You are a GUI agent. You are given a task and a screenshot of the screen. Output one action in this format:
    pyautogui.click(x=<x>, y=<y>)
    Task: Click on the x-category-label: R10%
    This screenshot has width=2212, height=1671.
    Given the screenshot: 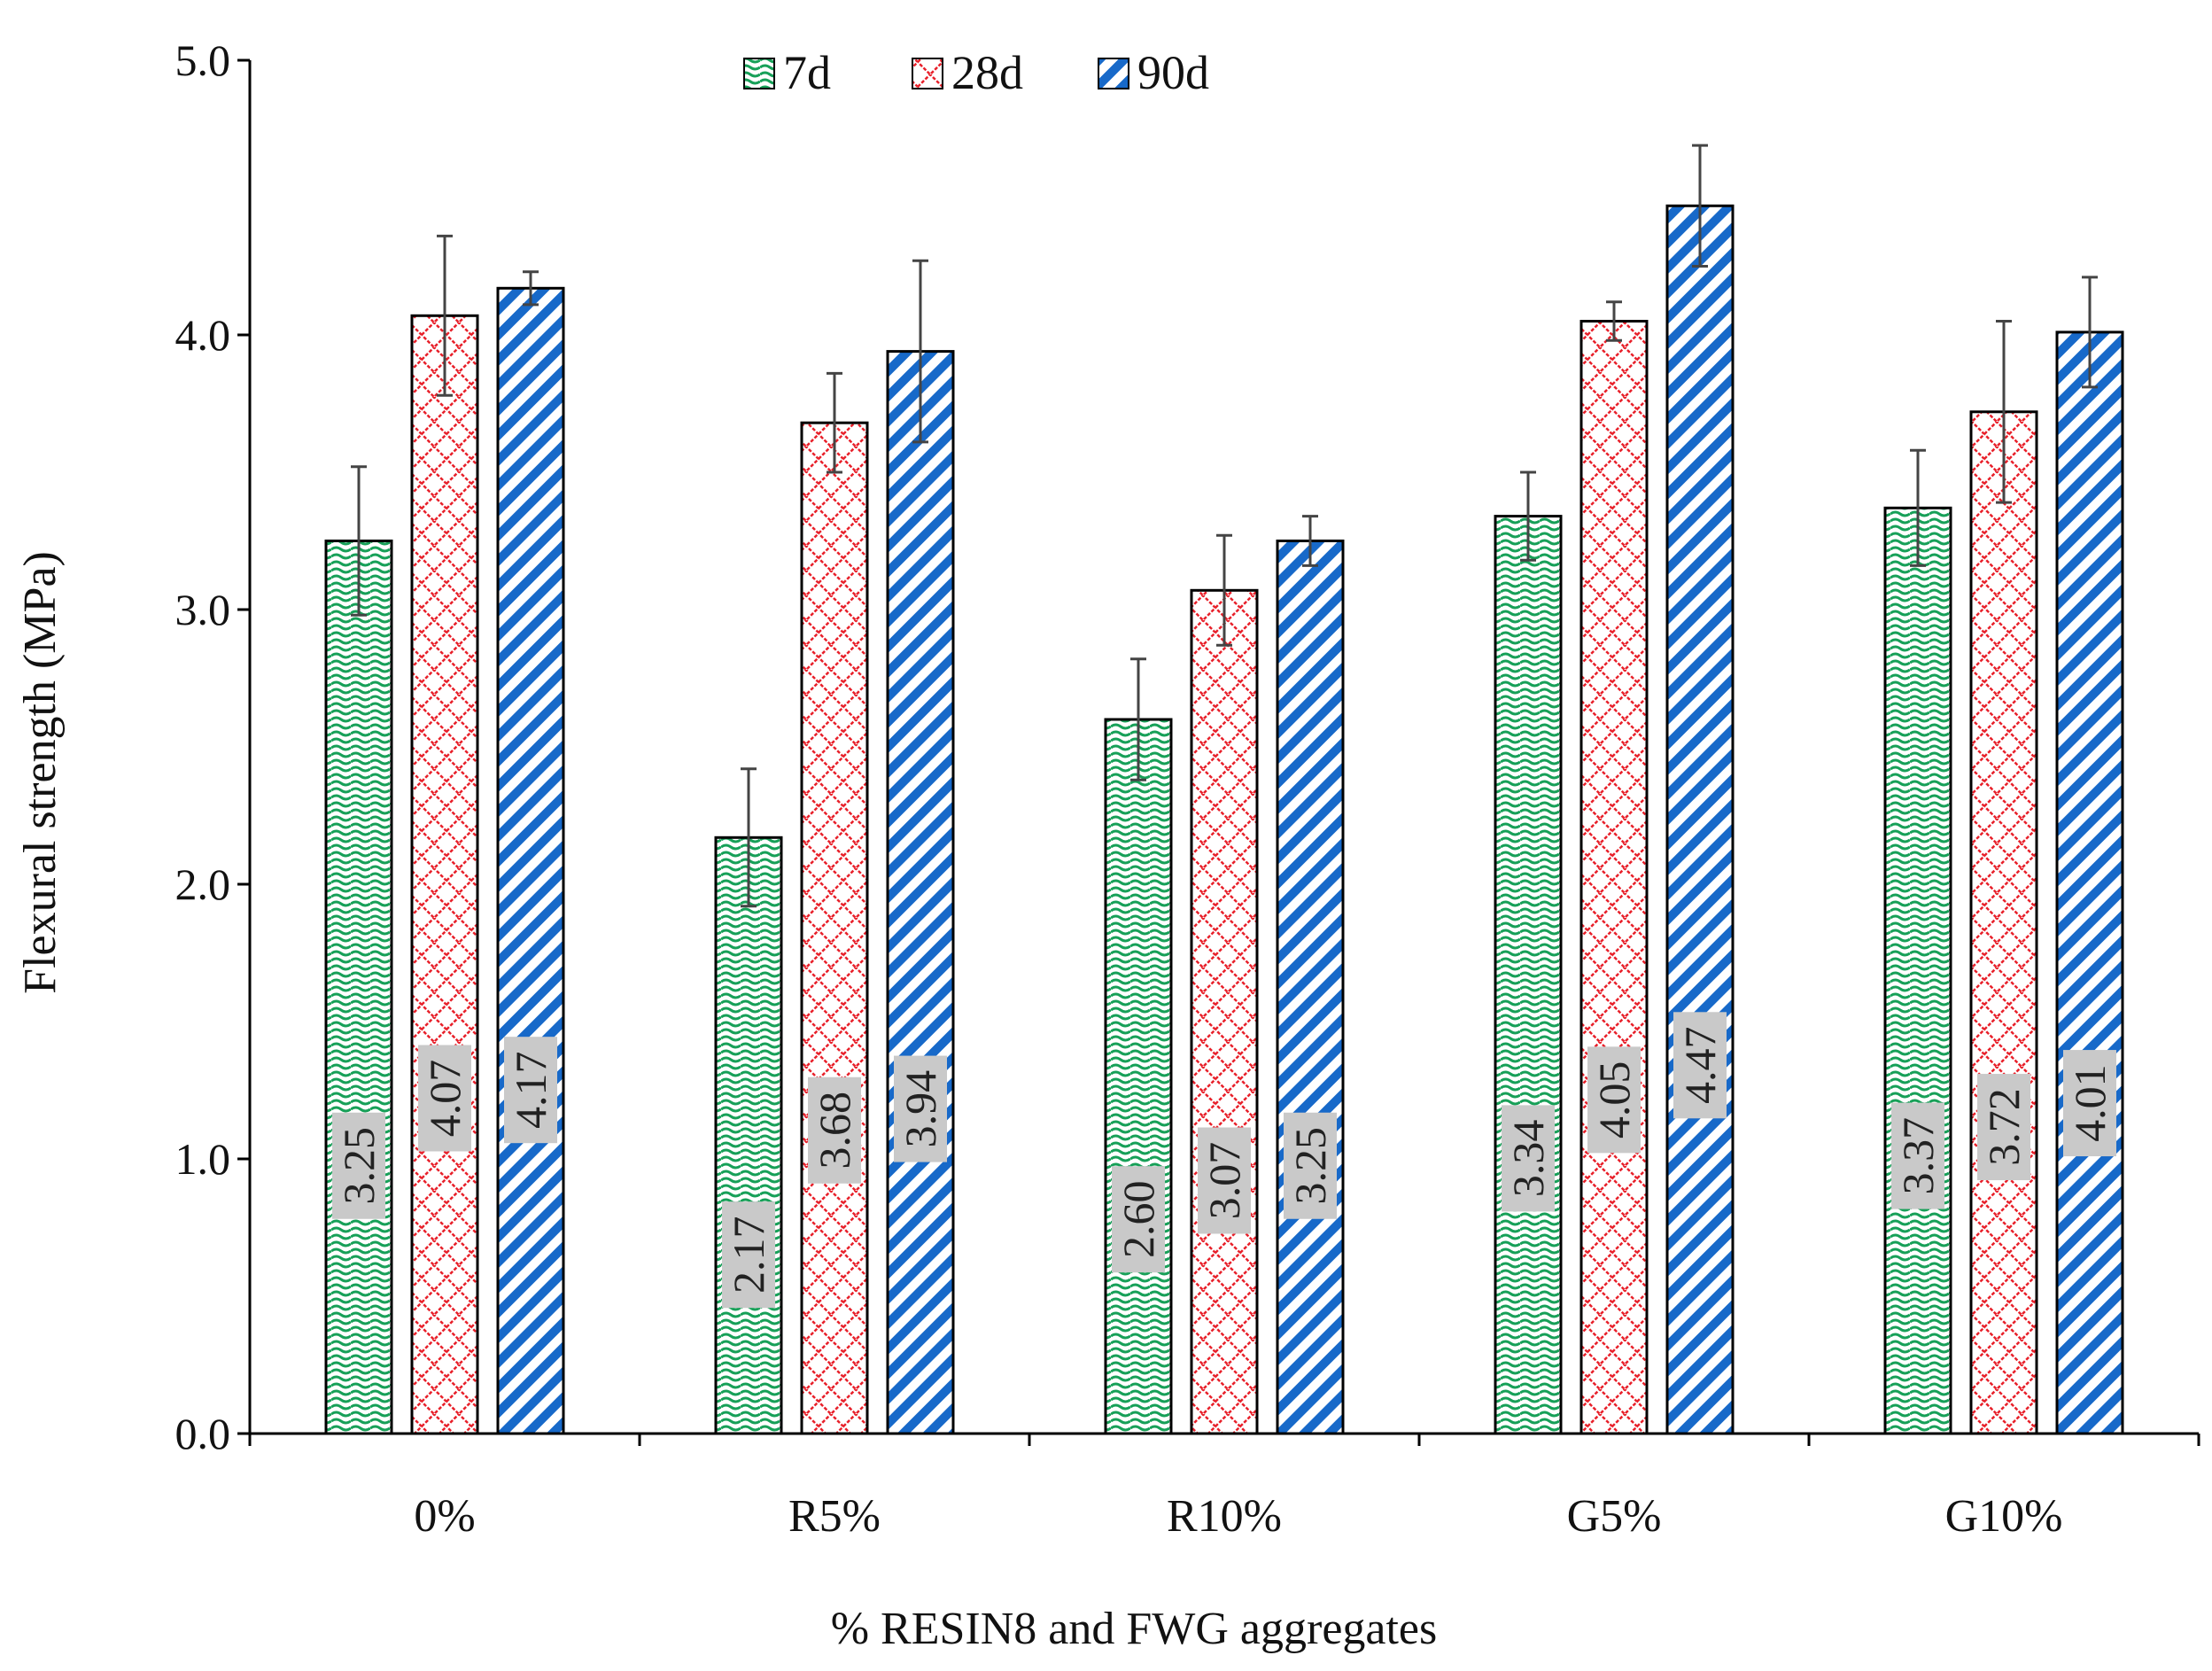 What is the action you would take?
    pyautogui.click(x=1224, y=1516)
    